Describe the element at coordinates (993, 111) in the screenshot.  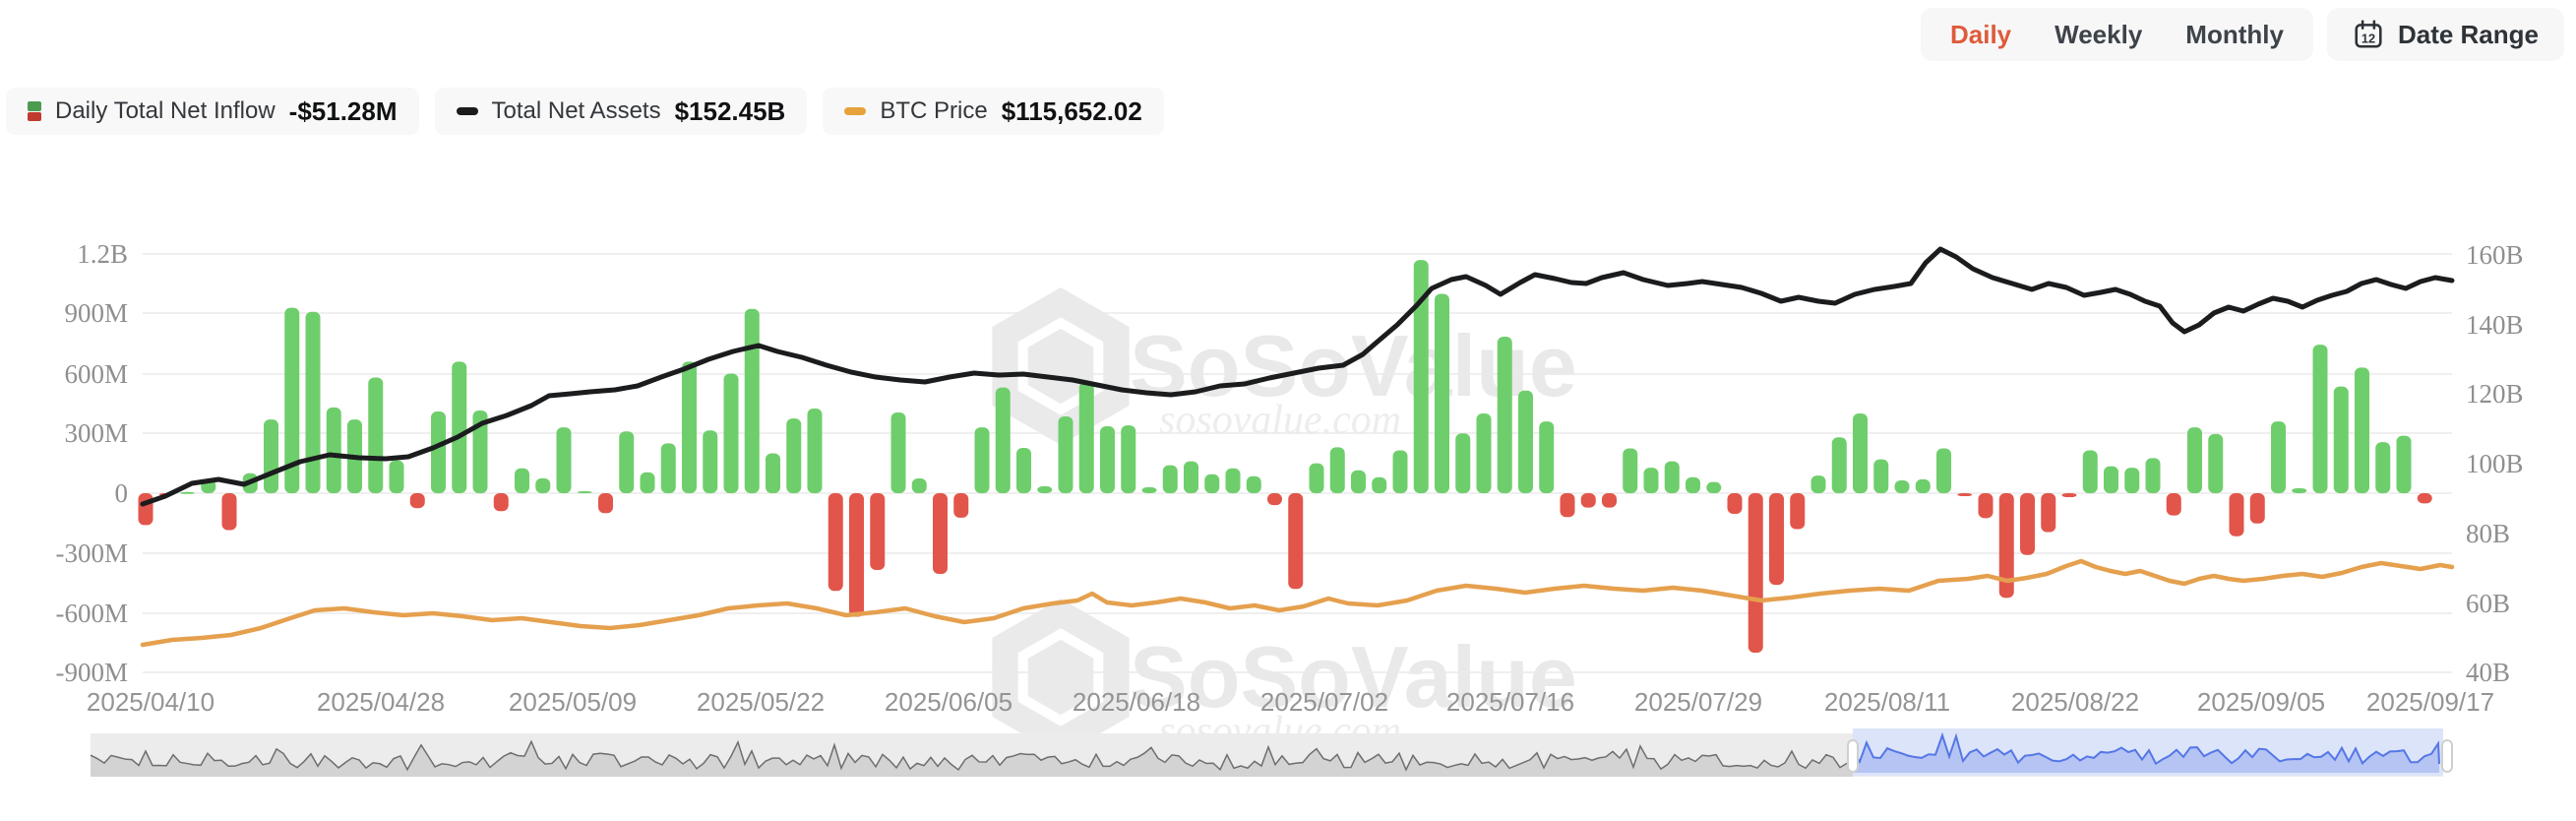
I see `legend-item-btc-price: BTC Price $115,652.02` at that location.